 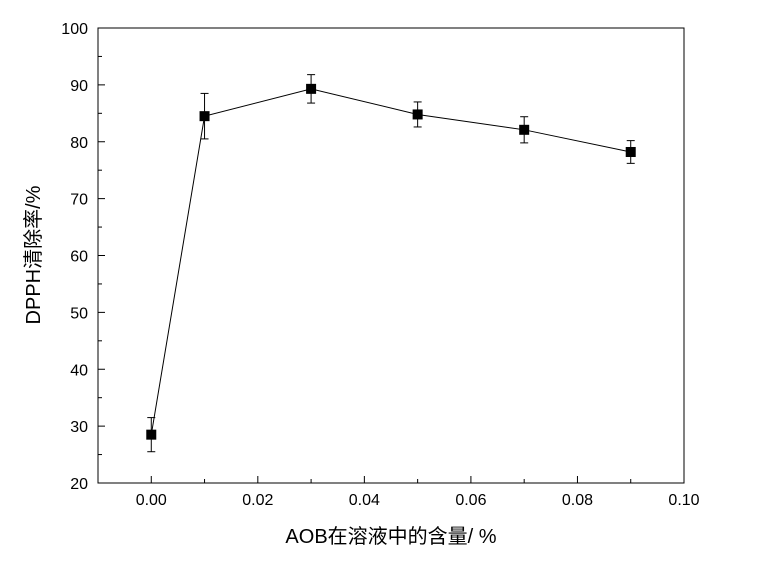 I want to click on y-tick-label: 20, so click(x=79, y=484).